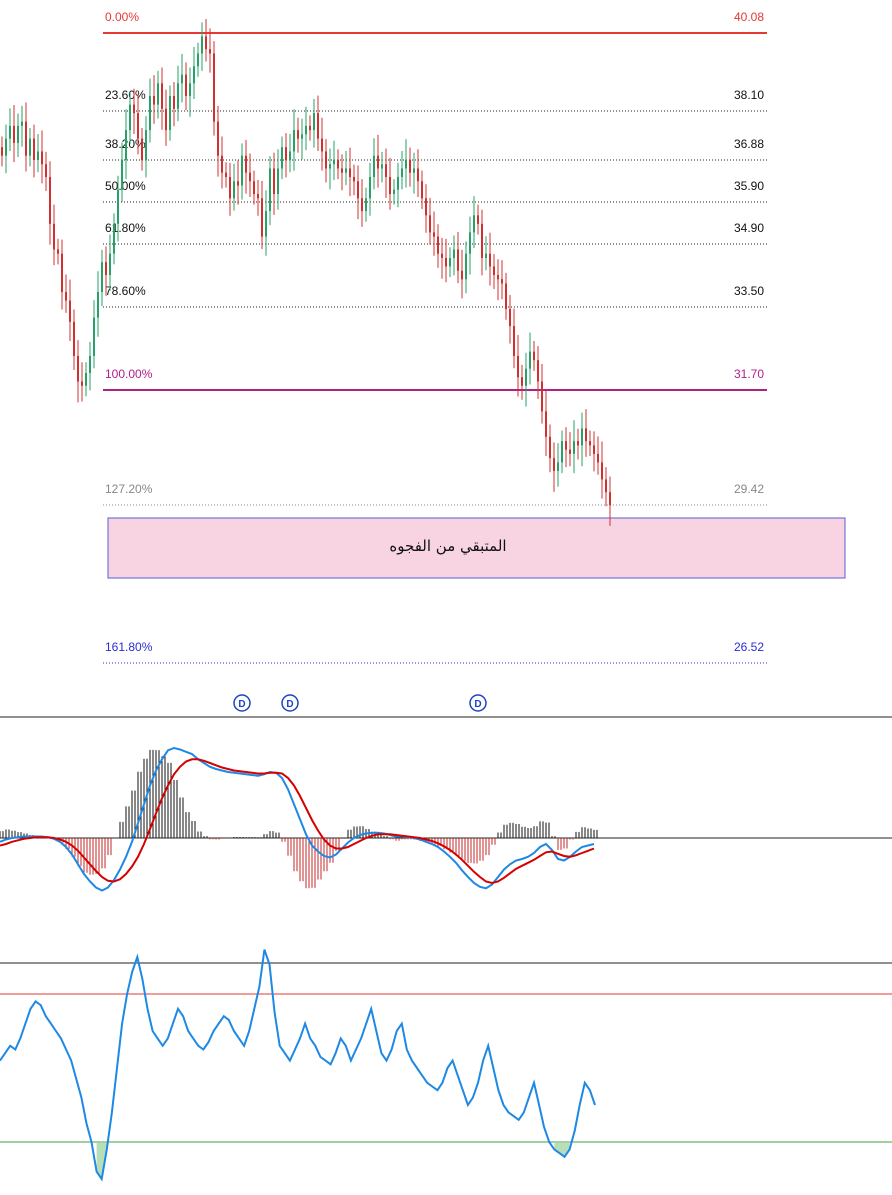 This screenshot has height=1195, width=892. What do you see at coordinates (749, 647) in the screenshot?
I see `fib-price-label: 26.52` at bounding box center [749, 647].